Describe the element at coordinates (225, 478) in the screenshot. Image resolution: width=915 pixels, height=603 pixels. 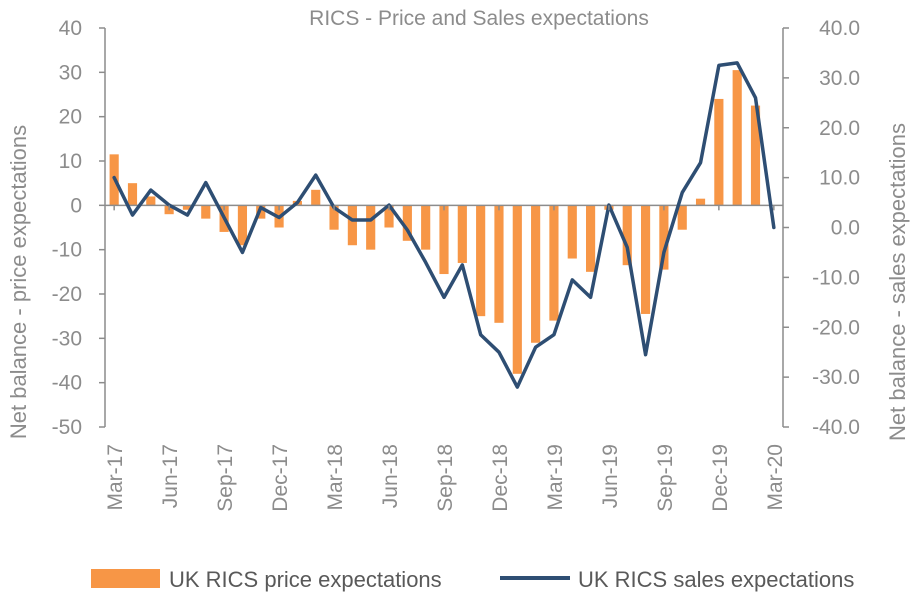
I see `x-tick-label: Sep-17` at that location.